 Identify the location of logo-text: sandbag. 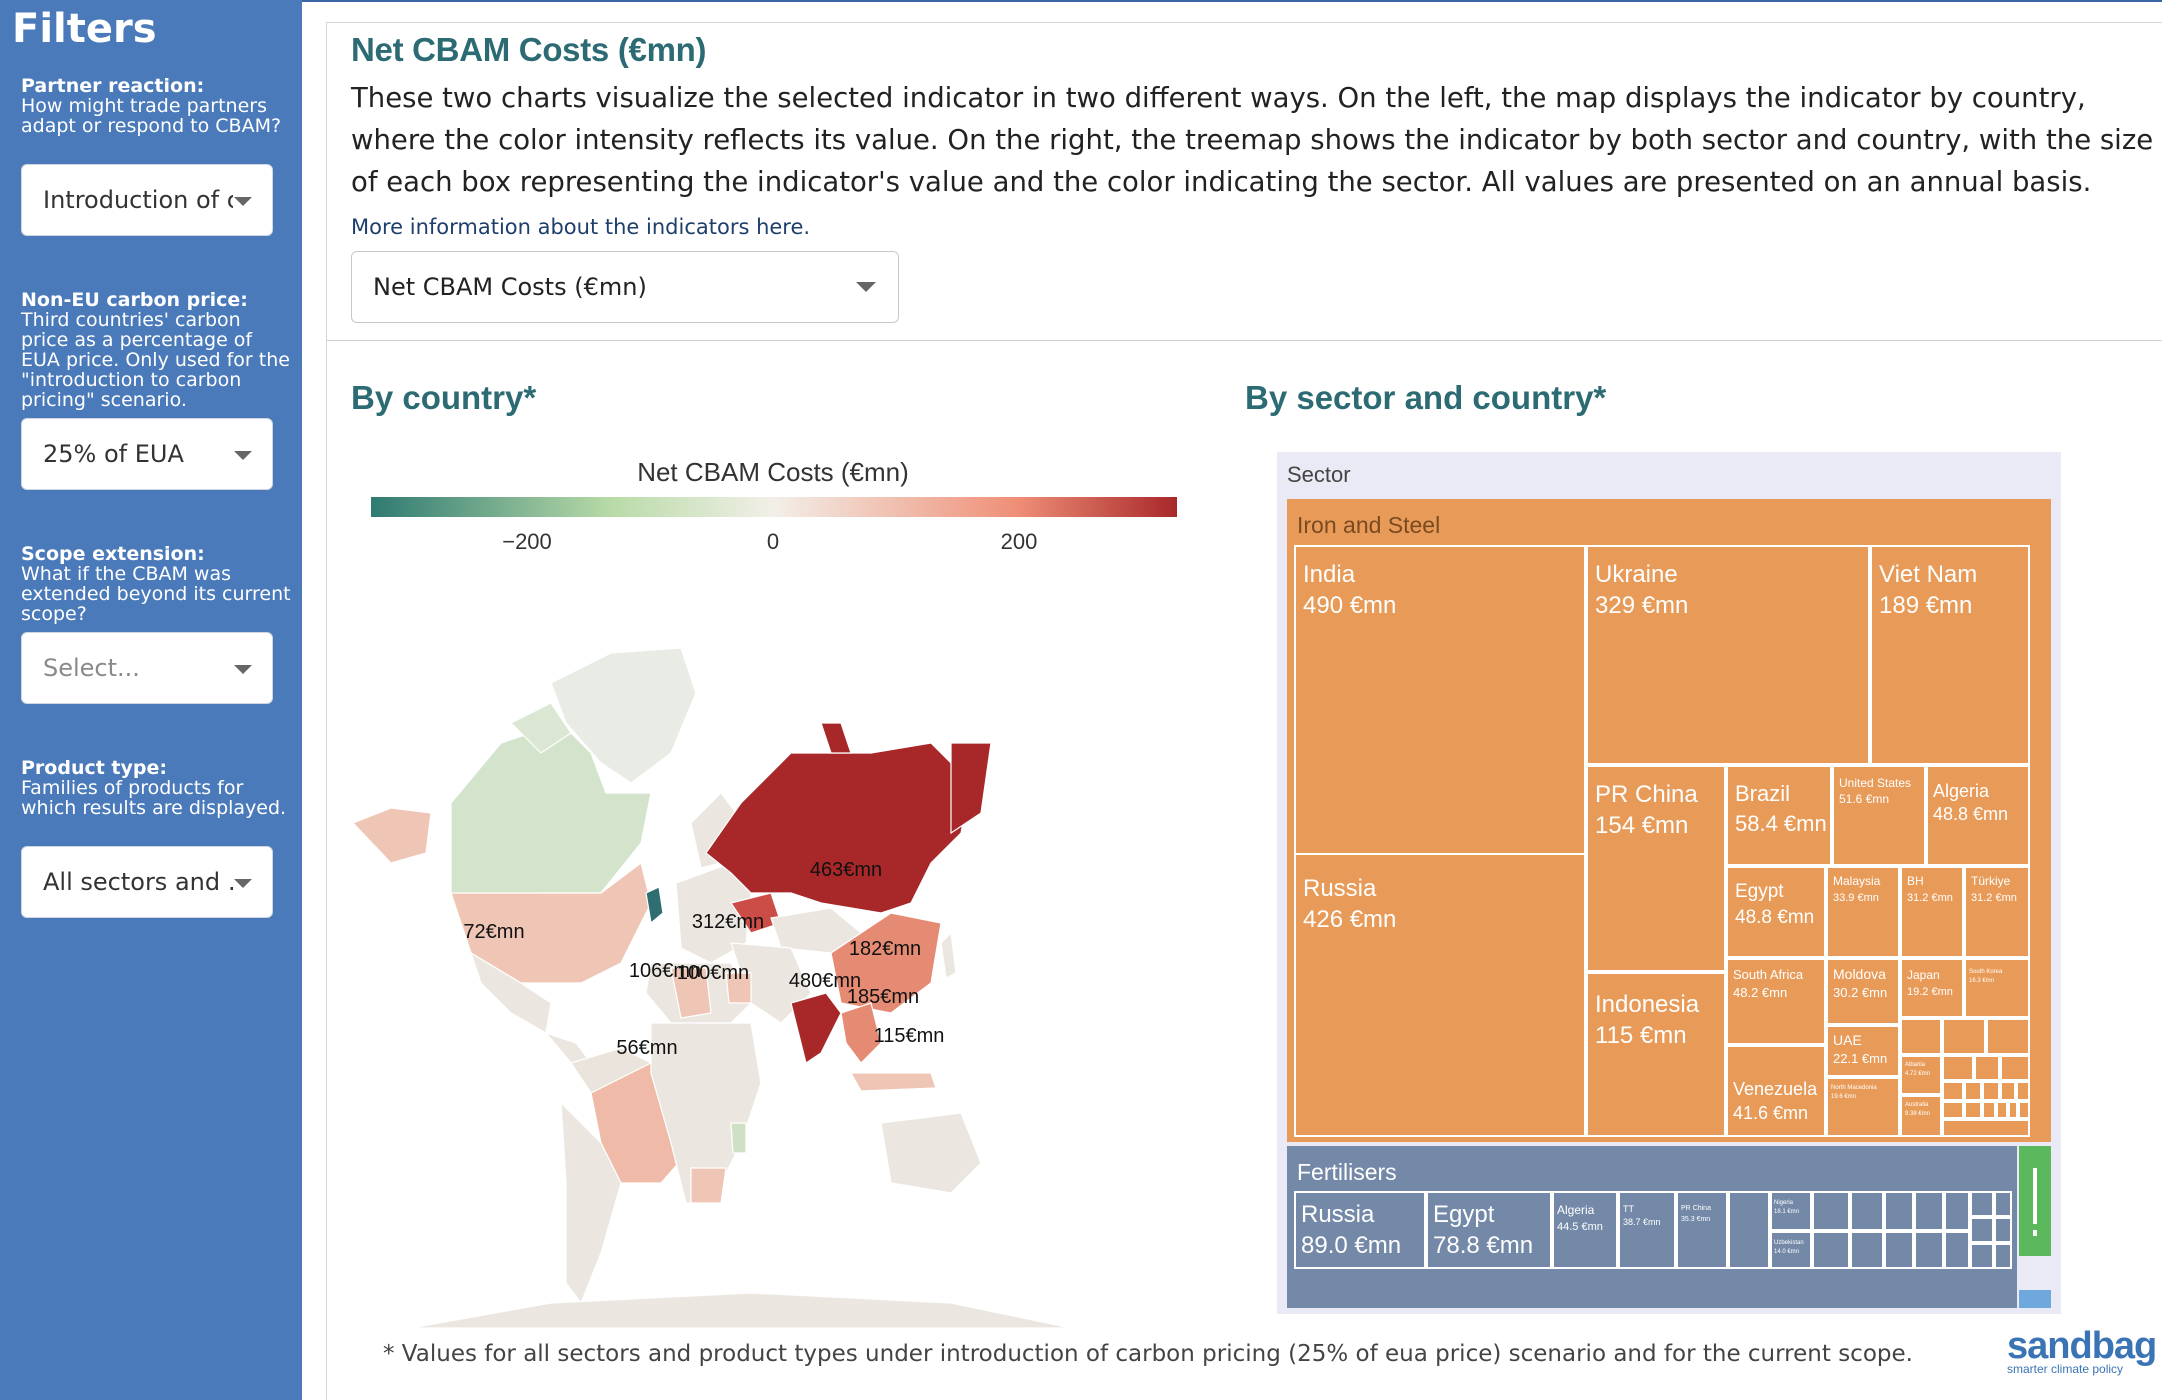
(2082, 1346).